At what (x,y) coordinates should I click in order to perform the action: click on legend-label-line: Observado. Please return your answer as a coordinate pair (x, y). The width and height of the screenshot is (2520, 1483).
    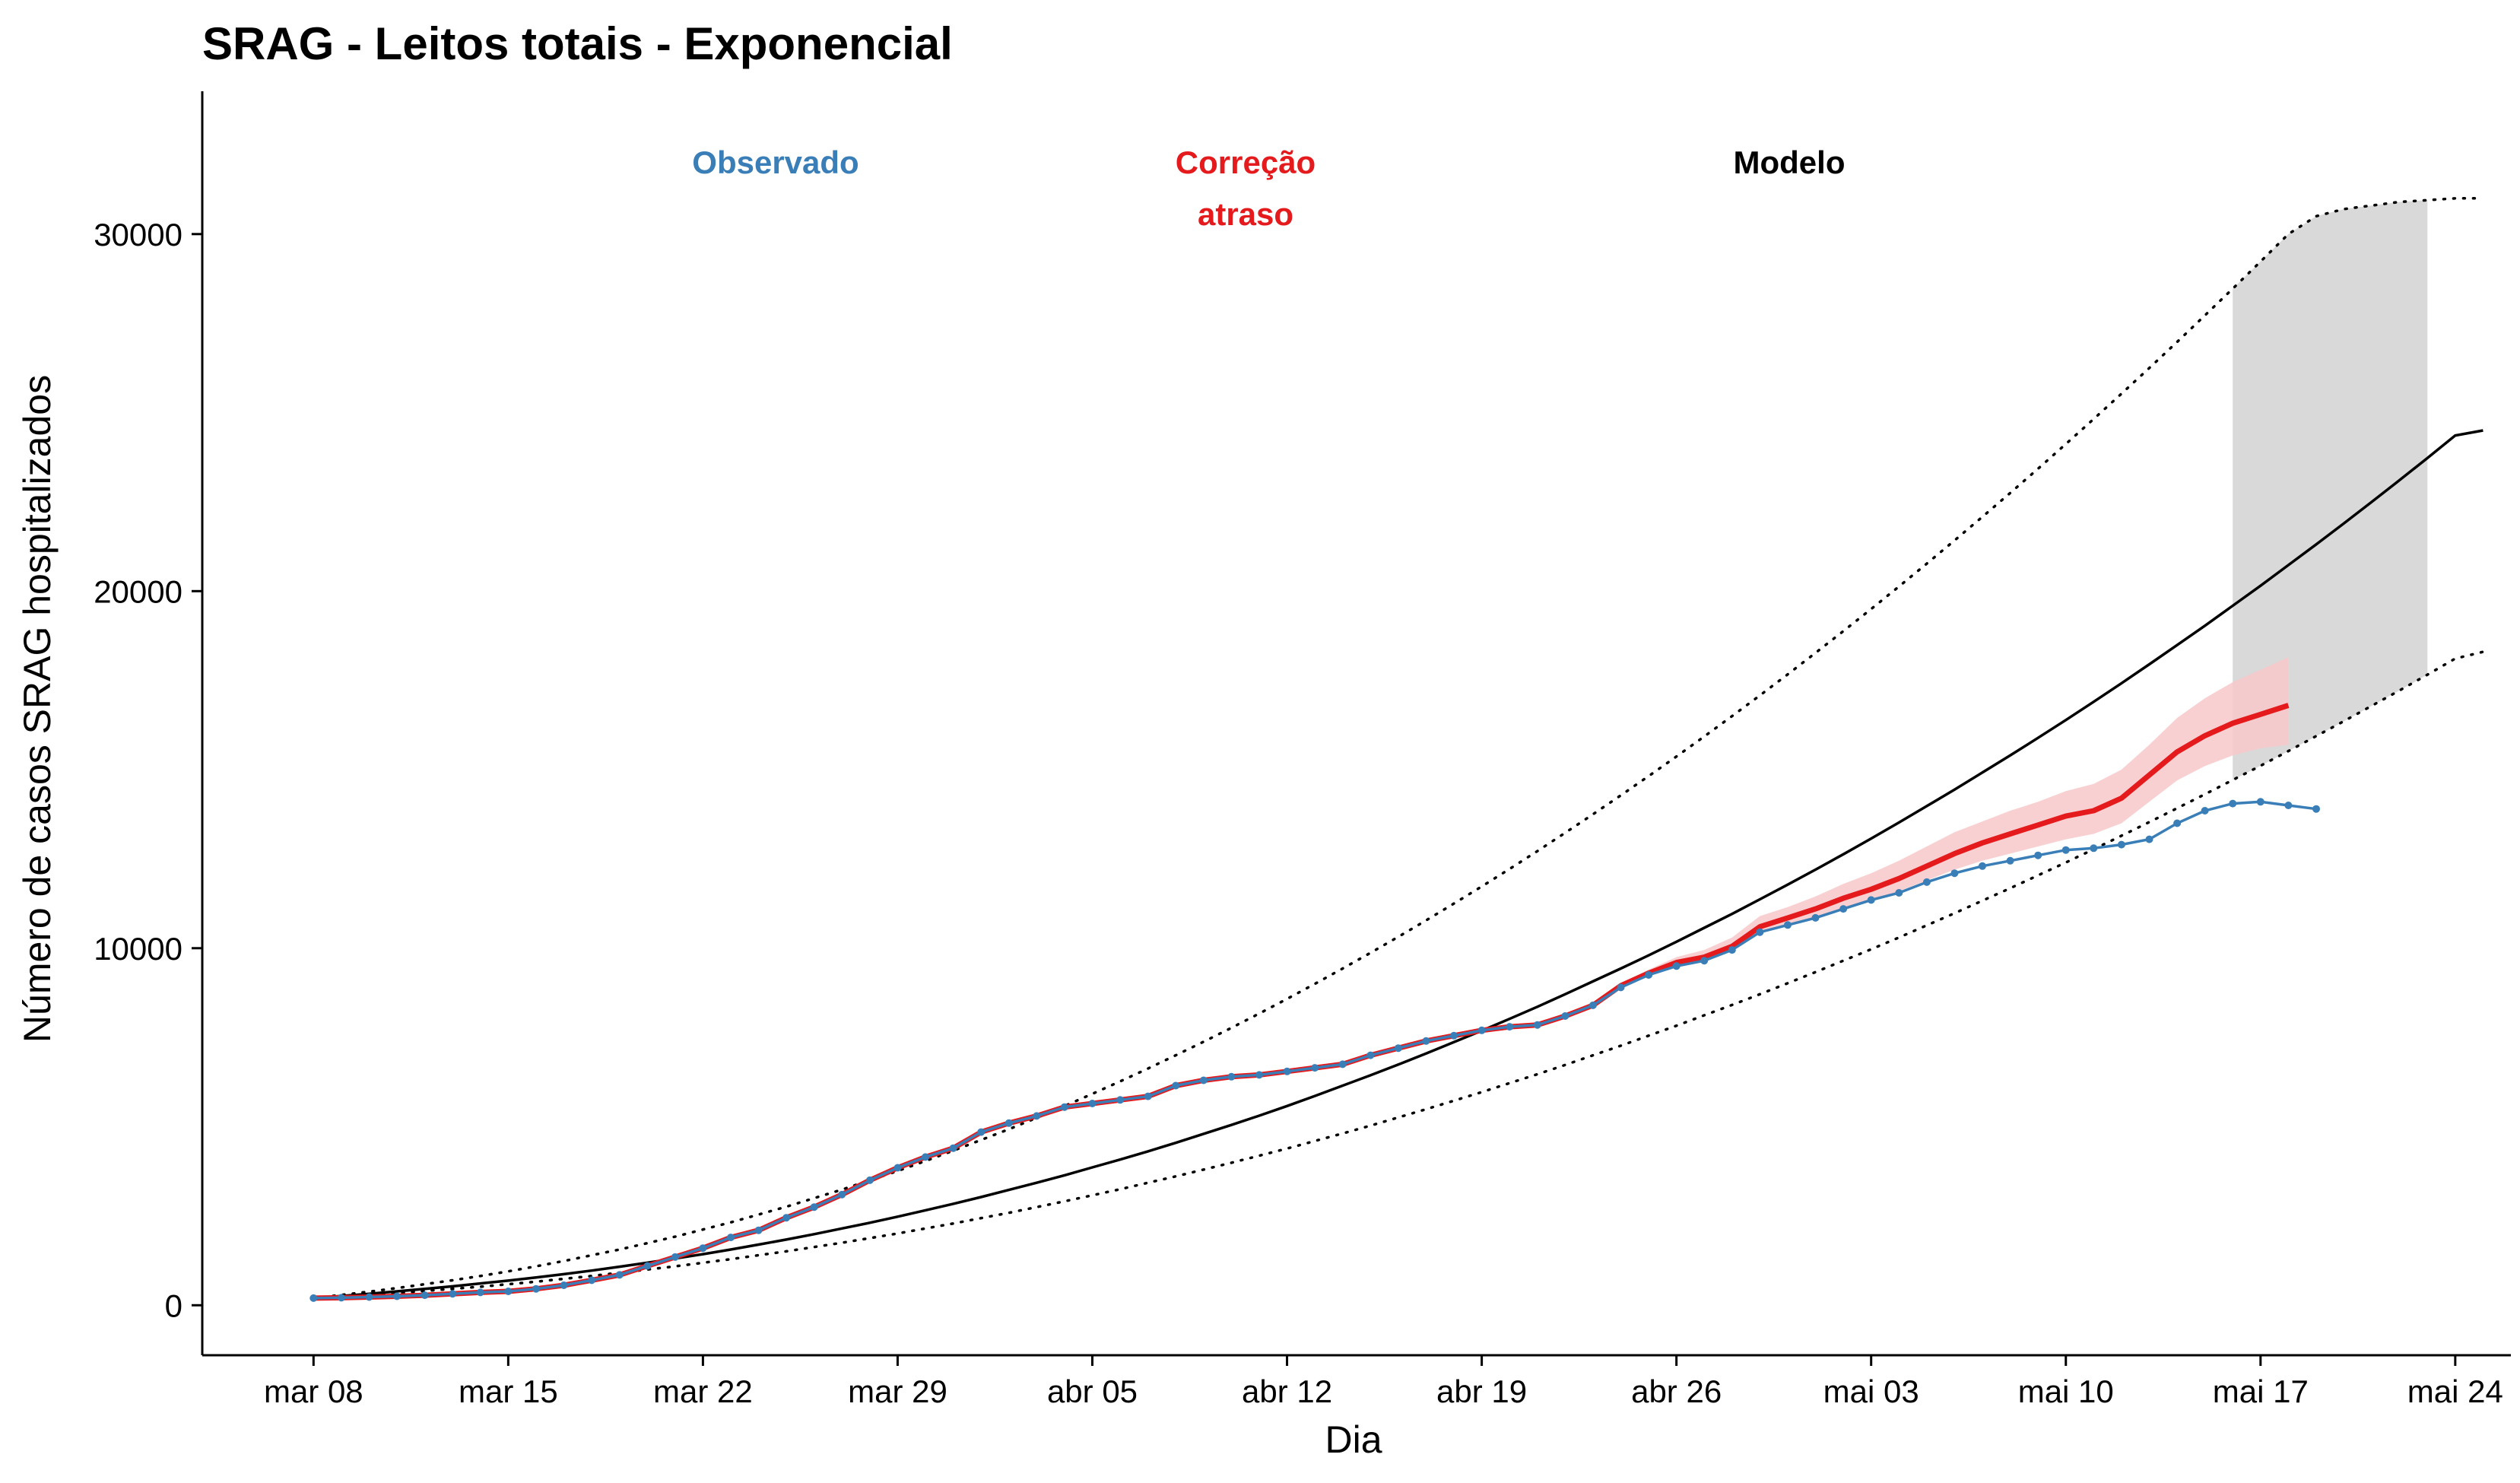
    Looking at the image, I should click on (775, 162).